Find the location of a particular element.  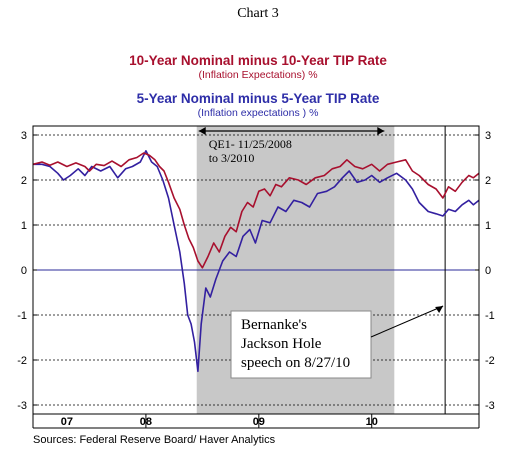

ytick-label-right: 3 is located at coordinates (488, 136).